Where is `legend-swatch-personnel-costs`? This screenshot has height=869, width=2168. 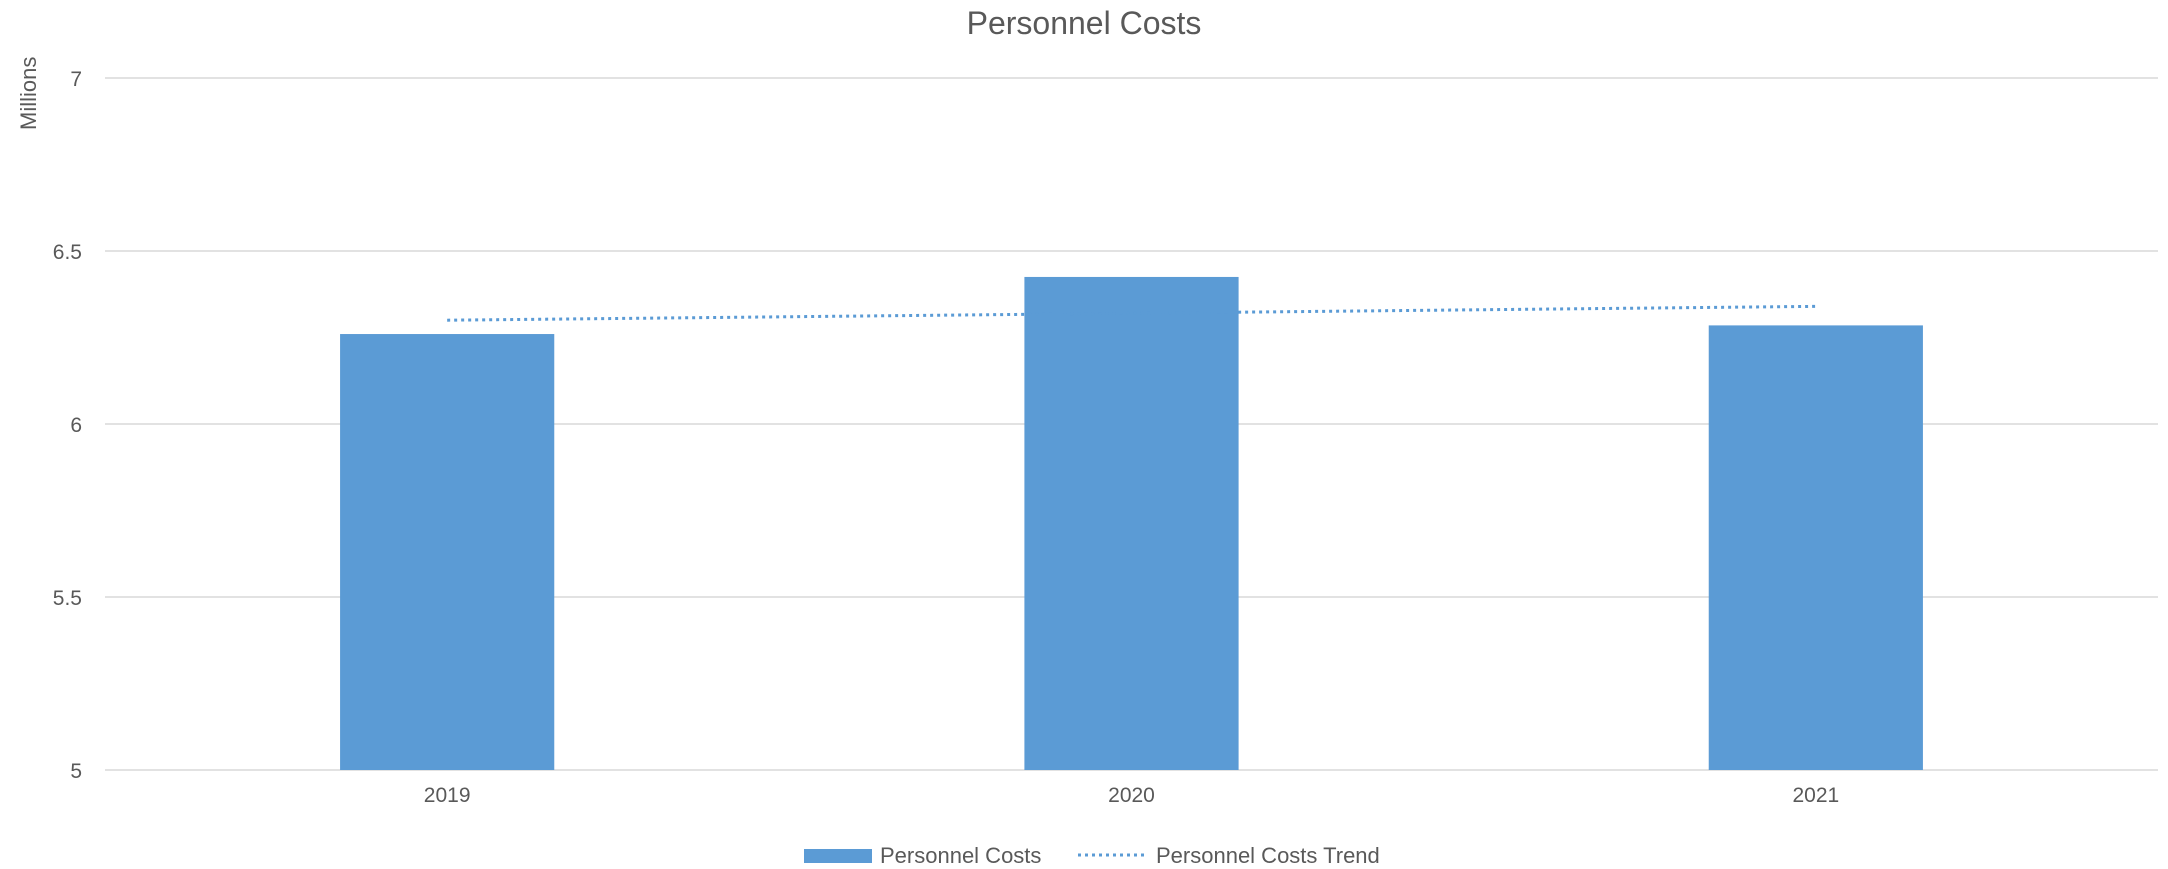
legend-swatch-personnel-costs is located at coordinates (838, 856).